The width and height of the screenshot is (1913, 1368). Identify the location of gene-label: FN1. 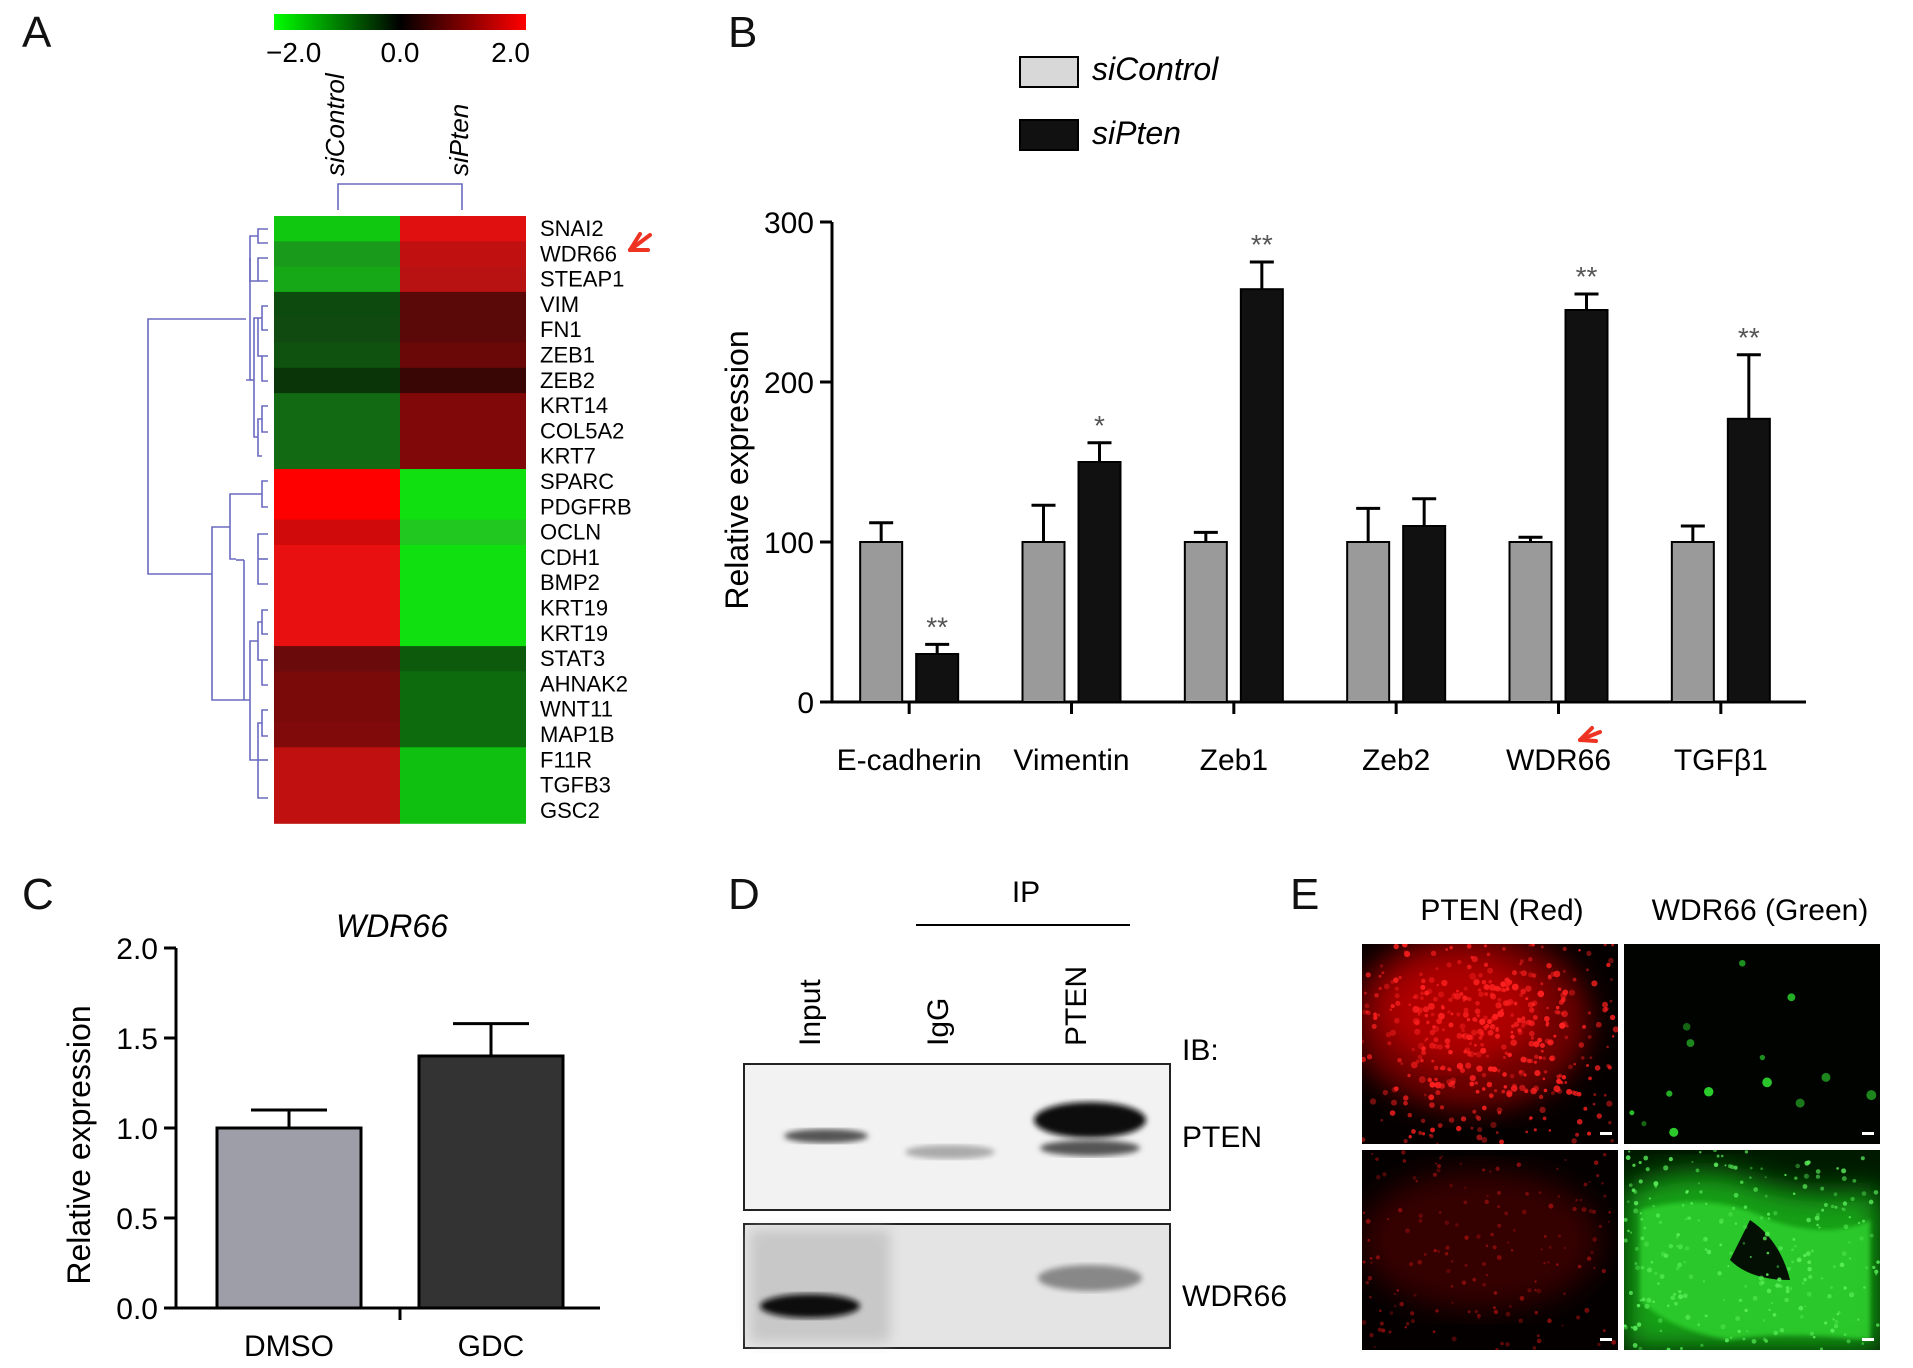
(561, 329).